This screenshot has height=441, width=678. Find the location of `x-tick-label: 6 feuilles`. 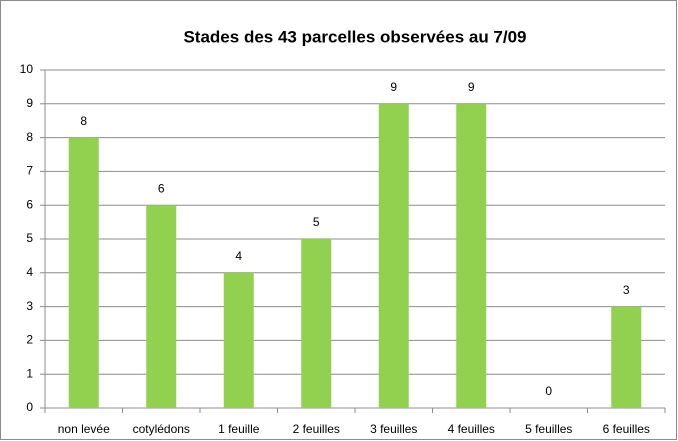

x-tick-label: 6 feuilles is located at coordinates (626, 429).